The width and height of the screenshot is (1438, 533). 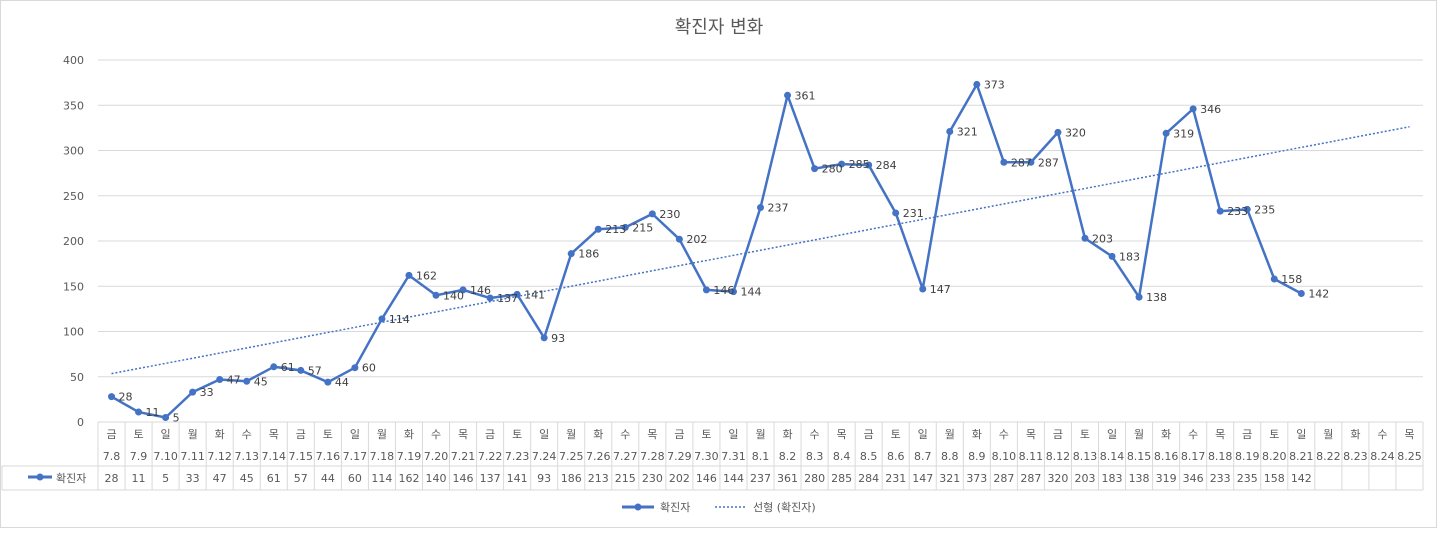 What do you see at coordinates (886, 165) in the screenshot?
I see `data-label: 284` at bounding box center [886, 165].